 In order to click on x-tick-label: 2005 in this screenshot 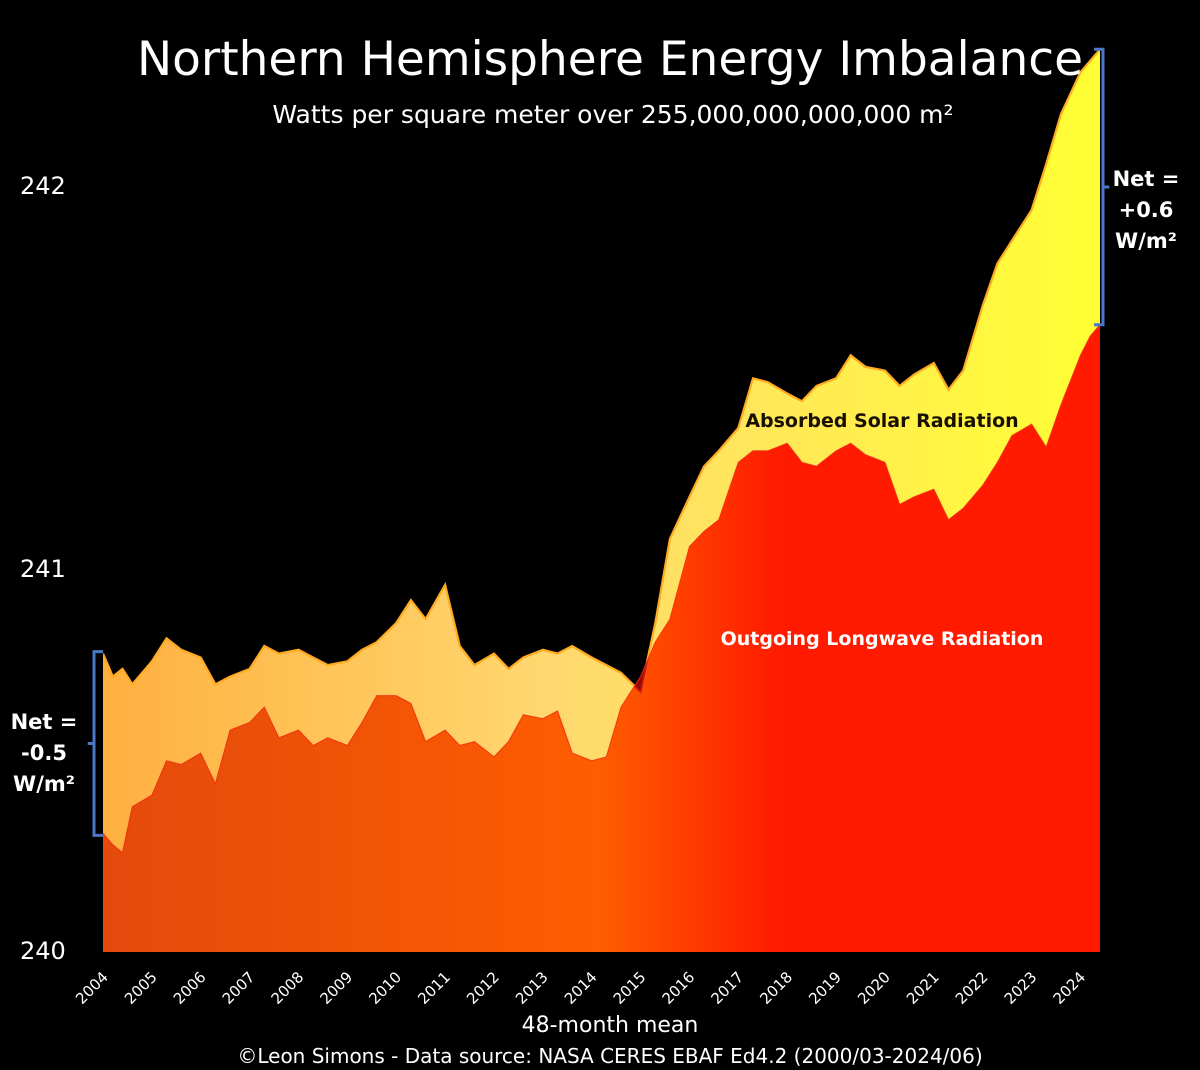, I will do `click(141, 988)`.